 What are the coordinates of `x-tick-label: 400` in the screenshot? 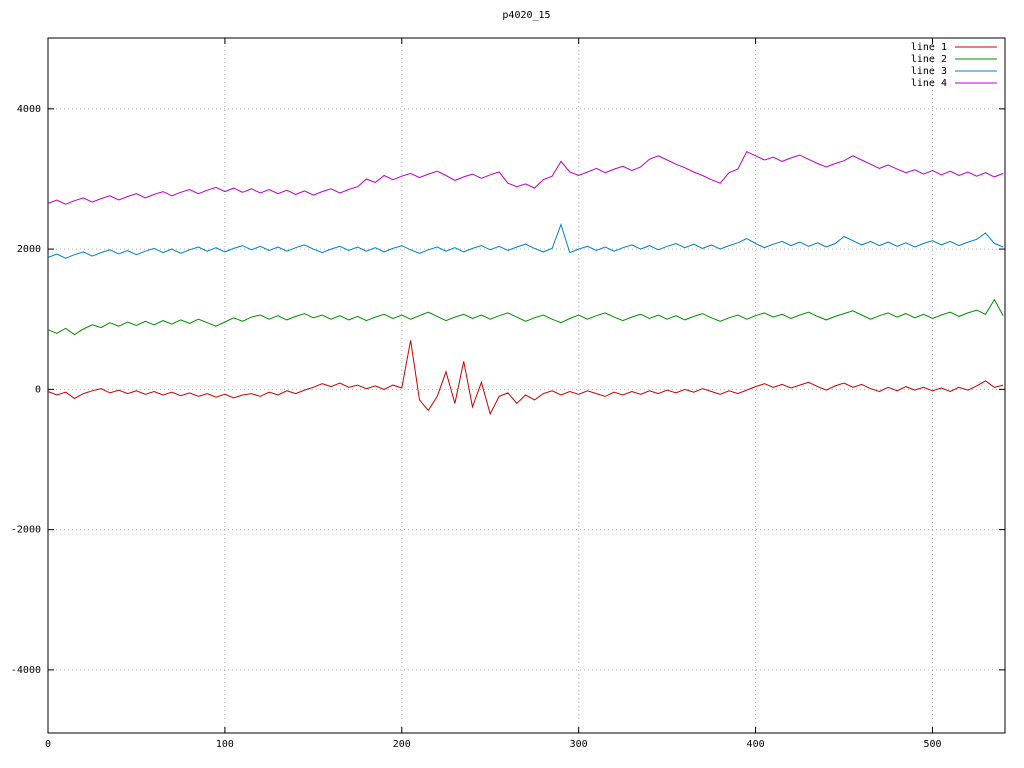 It's located at (756, 744).